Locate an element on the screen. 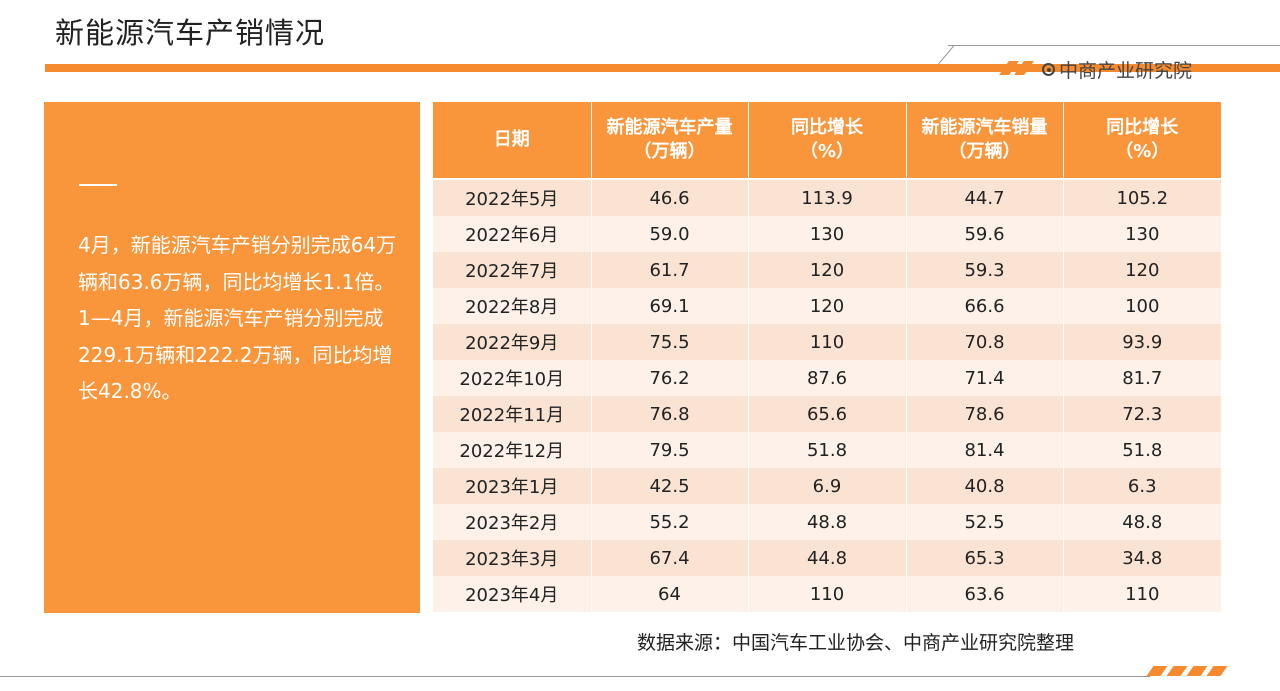  table-row: 2023年3月 67.4 44.8 65.3 34.8 is located at coordinates (827, 558).